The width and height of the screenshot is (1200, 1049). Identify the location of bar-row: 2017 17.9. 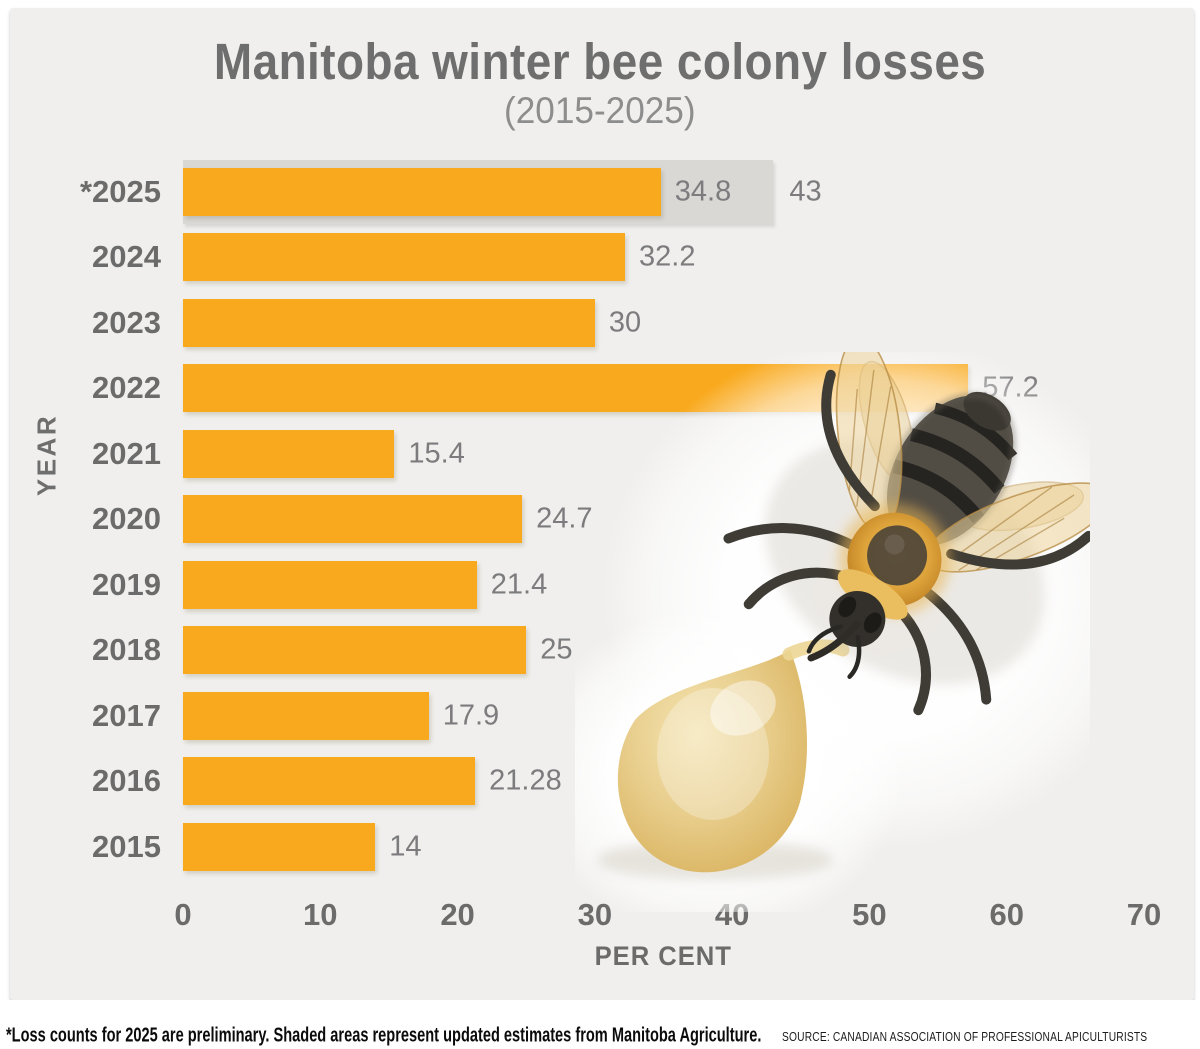
(618, 716).